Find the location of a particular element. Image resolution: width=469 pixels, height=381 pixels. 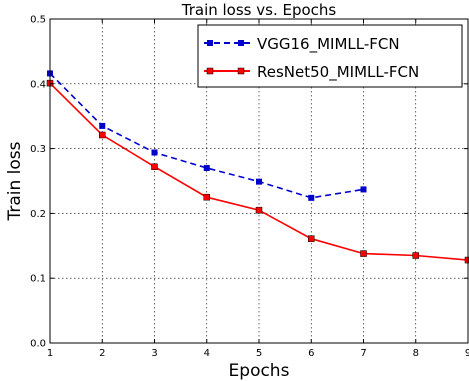

y-tick-label: 0.5 is located at coordinates (38, 20).